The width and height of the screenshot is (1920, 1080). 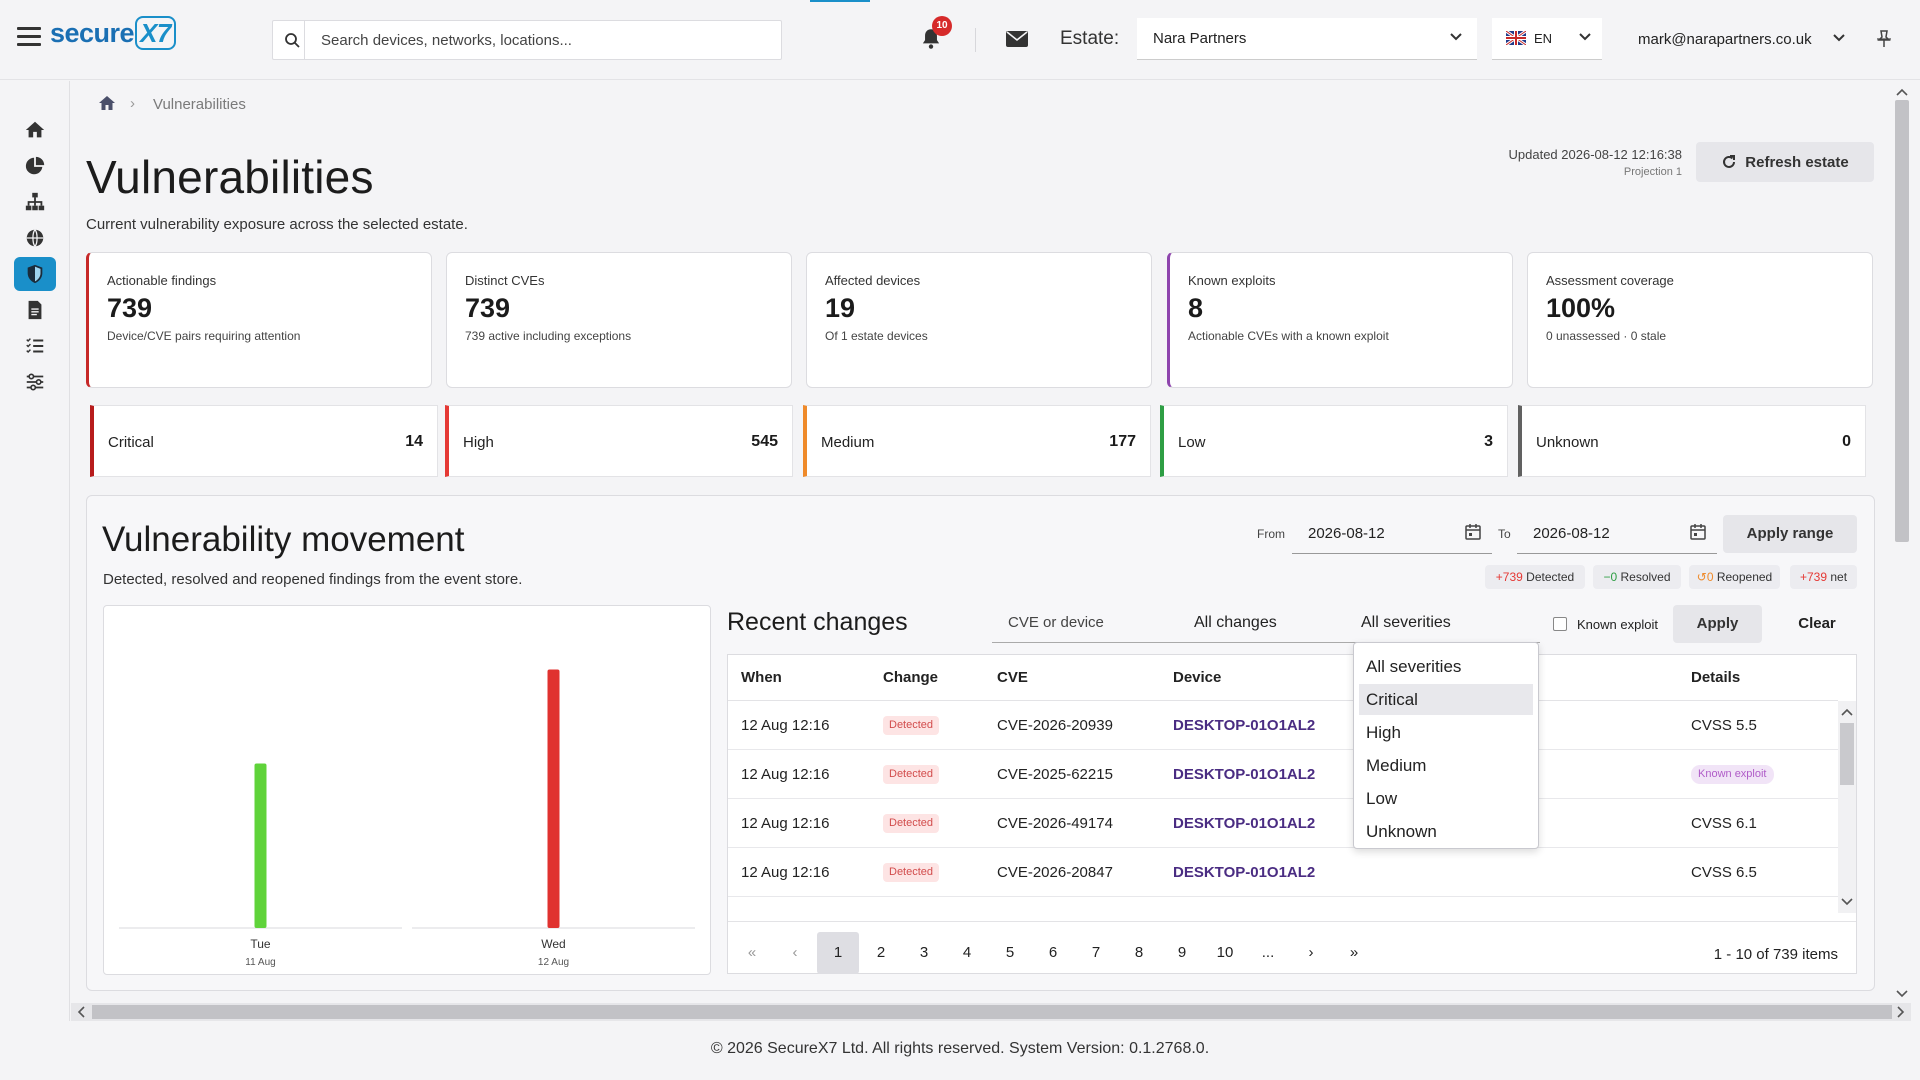 I want to click on last-page-button: », so click(x=1354, y=952).